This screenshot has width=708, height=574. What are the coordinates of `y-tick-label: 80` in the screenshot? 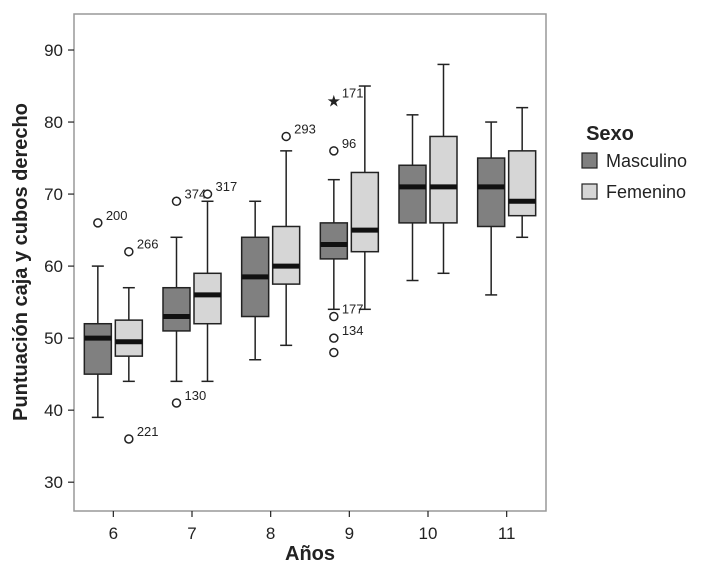 It's located at (53, 122).